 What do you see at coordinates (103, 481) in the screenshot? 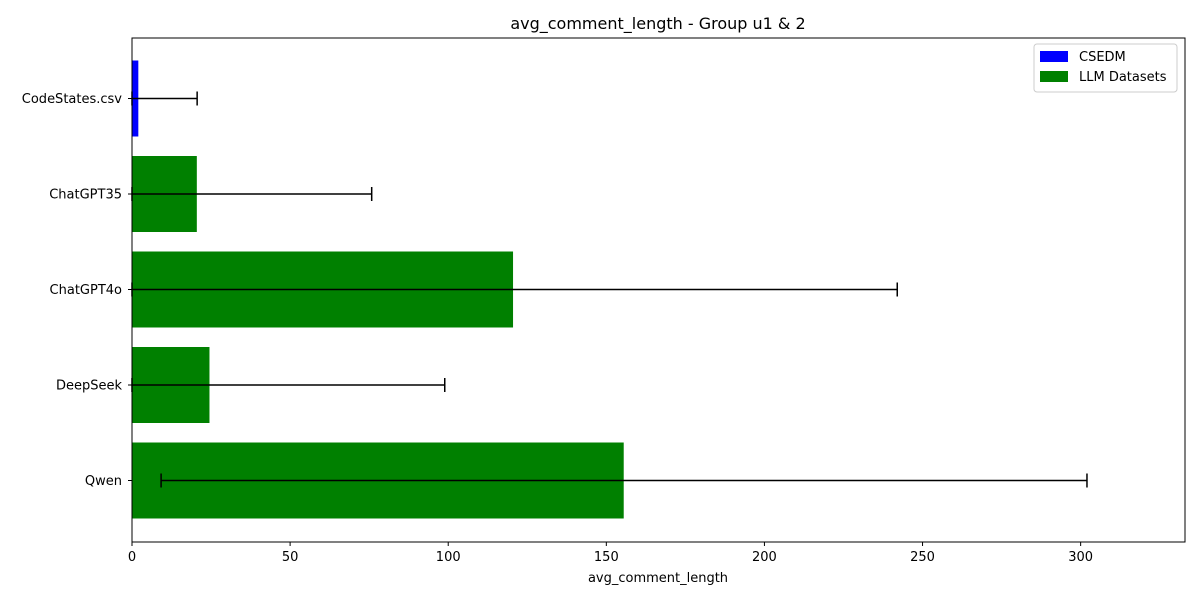
I see `y-tick-label: Qwen` at bounding box center [103, 481].